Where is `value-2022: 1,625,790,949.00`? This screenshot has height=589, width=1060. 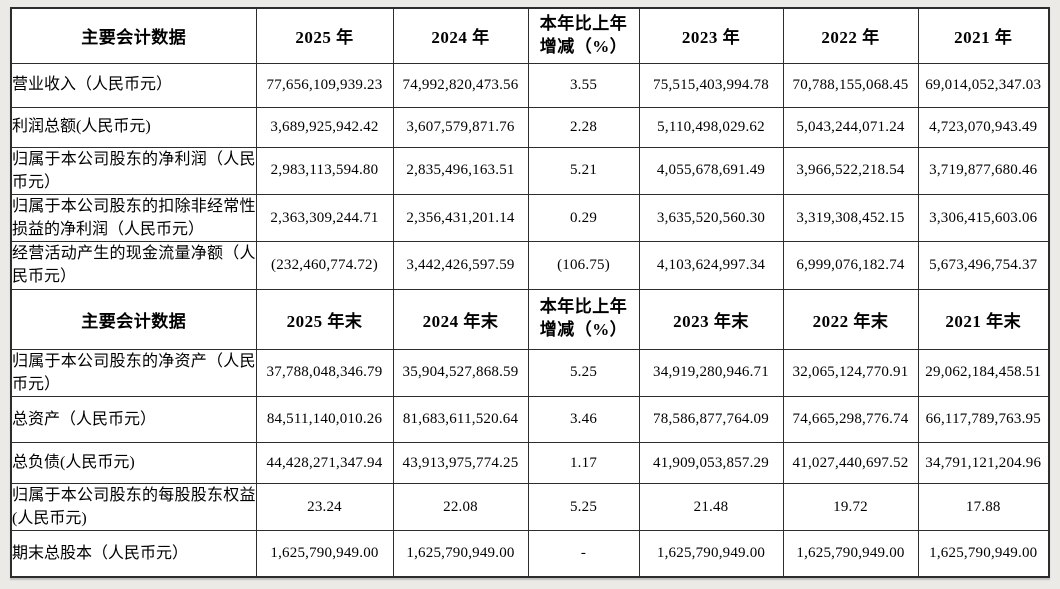
value-2022: 1,625,790,949.00 is located at coordinates (850, 554).